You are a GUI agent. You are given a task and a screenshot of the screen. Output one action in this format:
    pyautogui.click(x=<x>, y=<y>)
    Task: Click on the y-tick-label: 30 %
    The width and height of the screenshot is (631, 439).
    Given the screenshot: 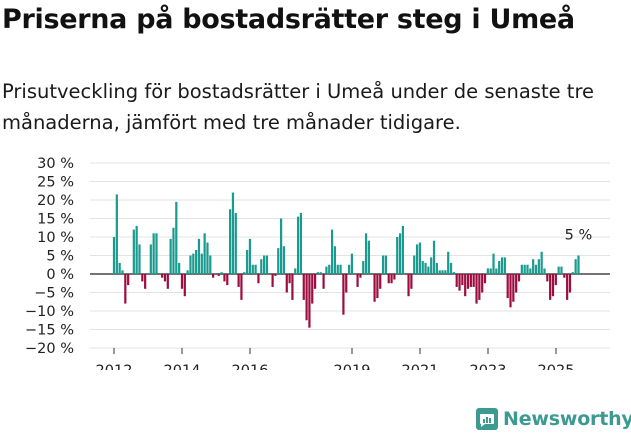 What is the action you would take?
    pyautogui.click(x=55, y=164)
    